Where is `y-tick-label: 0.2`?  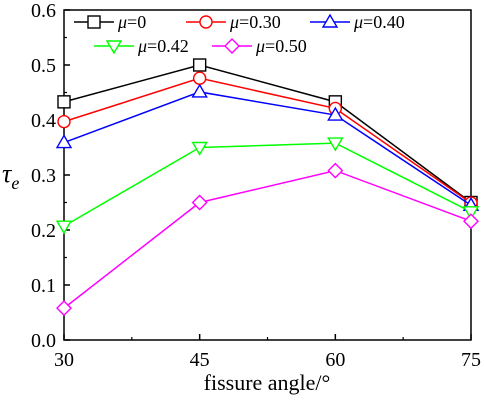 y-tick-label: 0.2 is located at coordinates (43, 231).